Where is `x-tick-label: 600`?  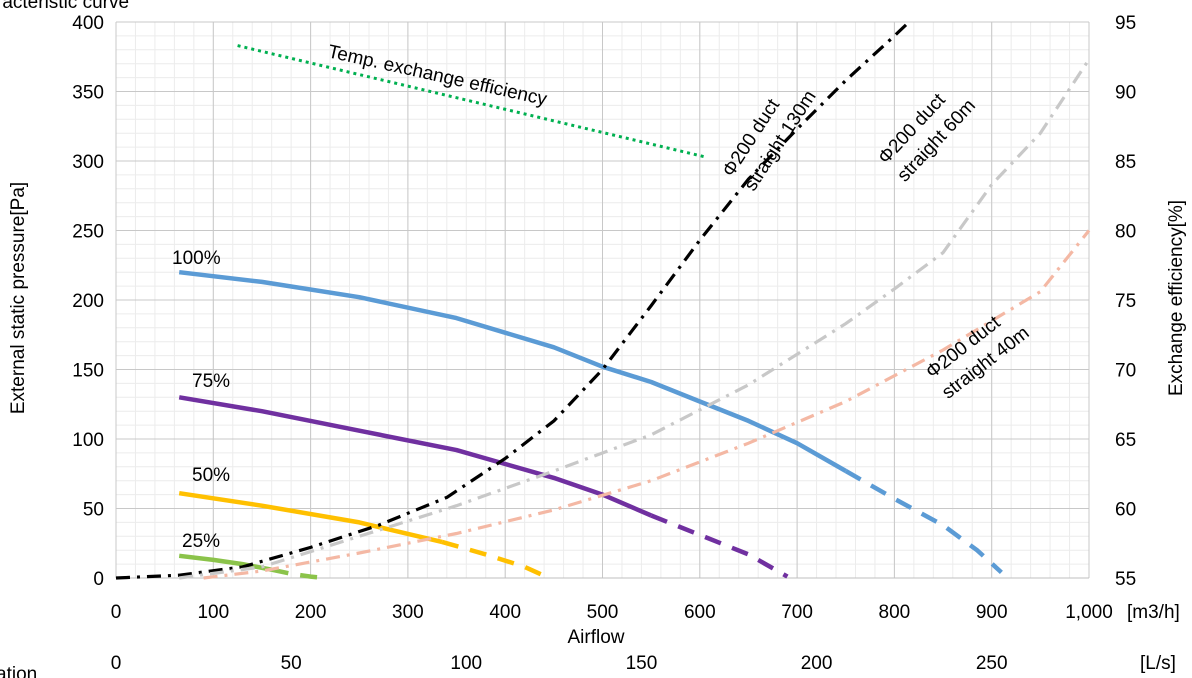
x-tick-label: 600 is located at coordinates (700, 612).